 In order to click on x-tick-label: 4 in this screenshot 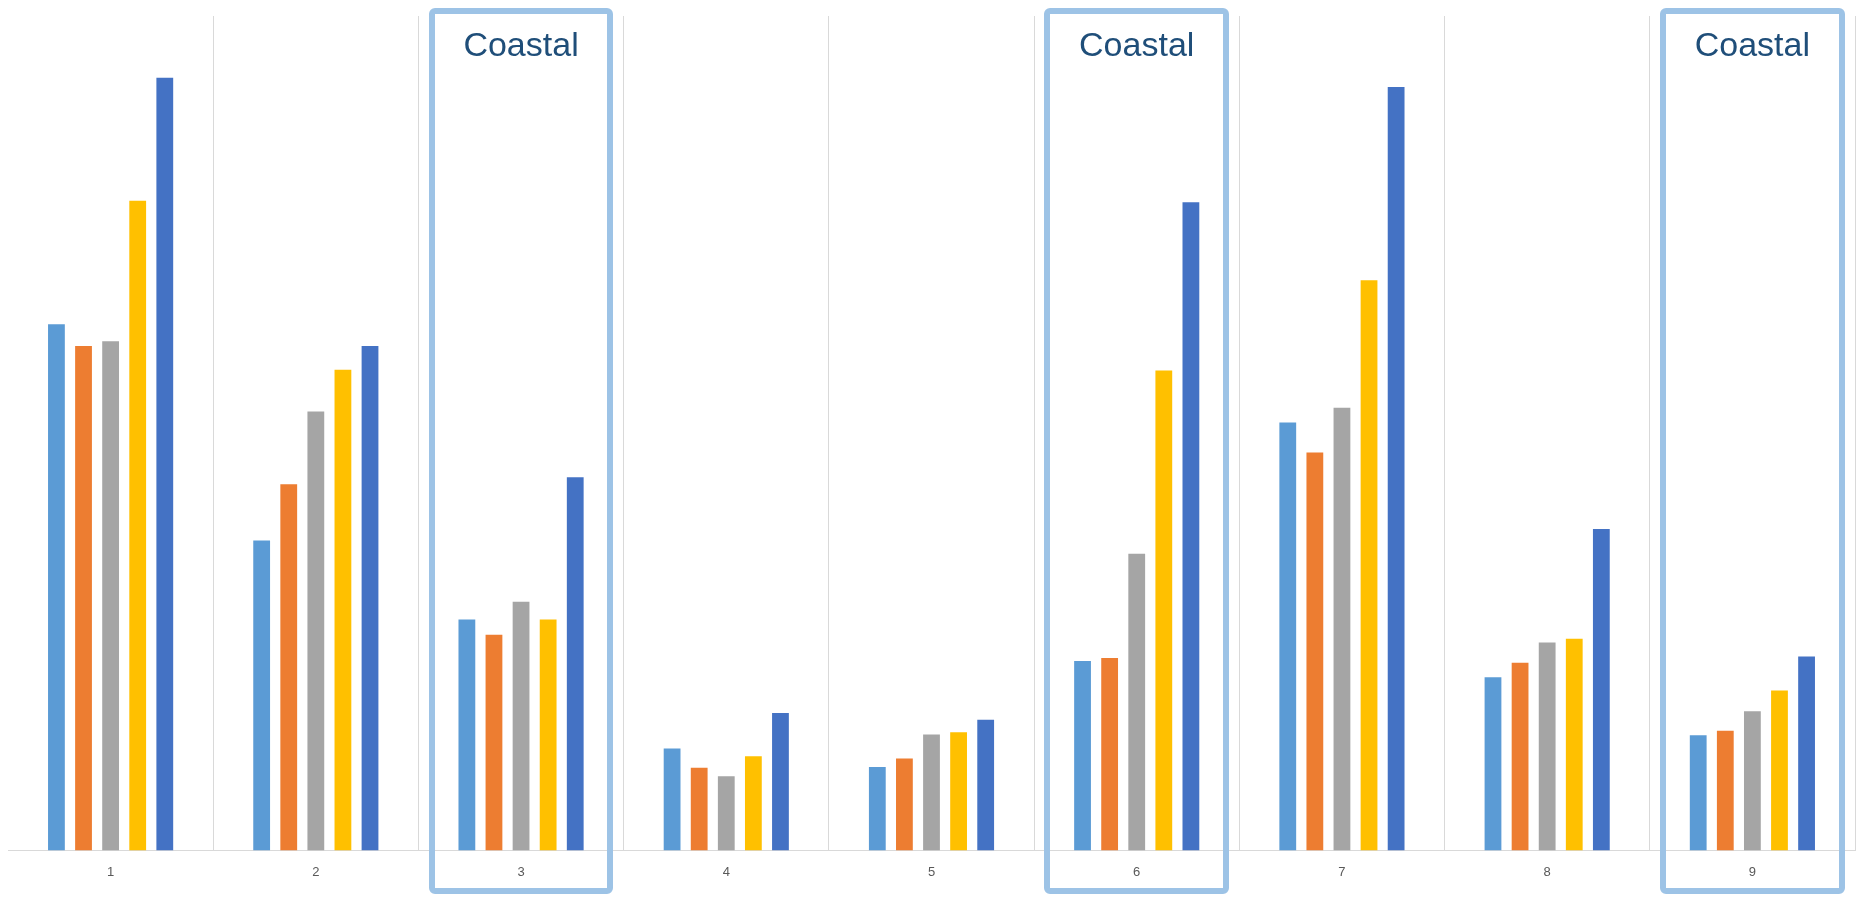, I will do `click(726, 871)`.